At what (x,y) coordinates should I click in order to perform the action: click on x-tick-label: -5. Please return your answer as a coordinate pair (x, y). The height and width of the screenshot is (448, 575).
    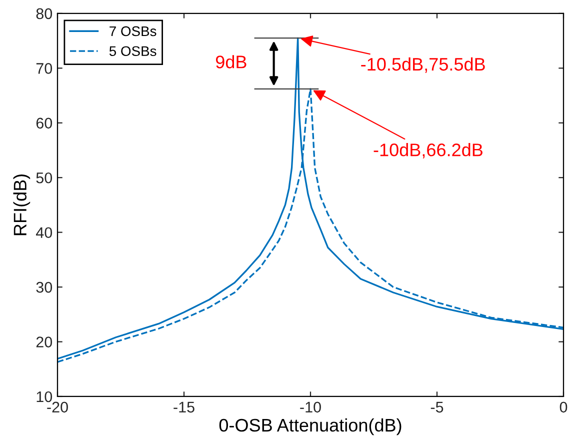
    Looking at the image, I should click on (437, 407).